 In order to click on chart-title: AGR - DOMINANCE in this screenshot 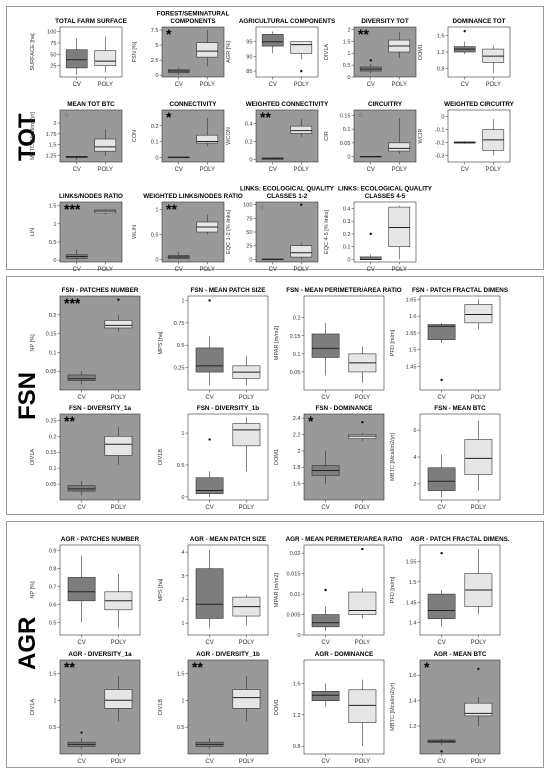, I will do `click(344, 654)`.